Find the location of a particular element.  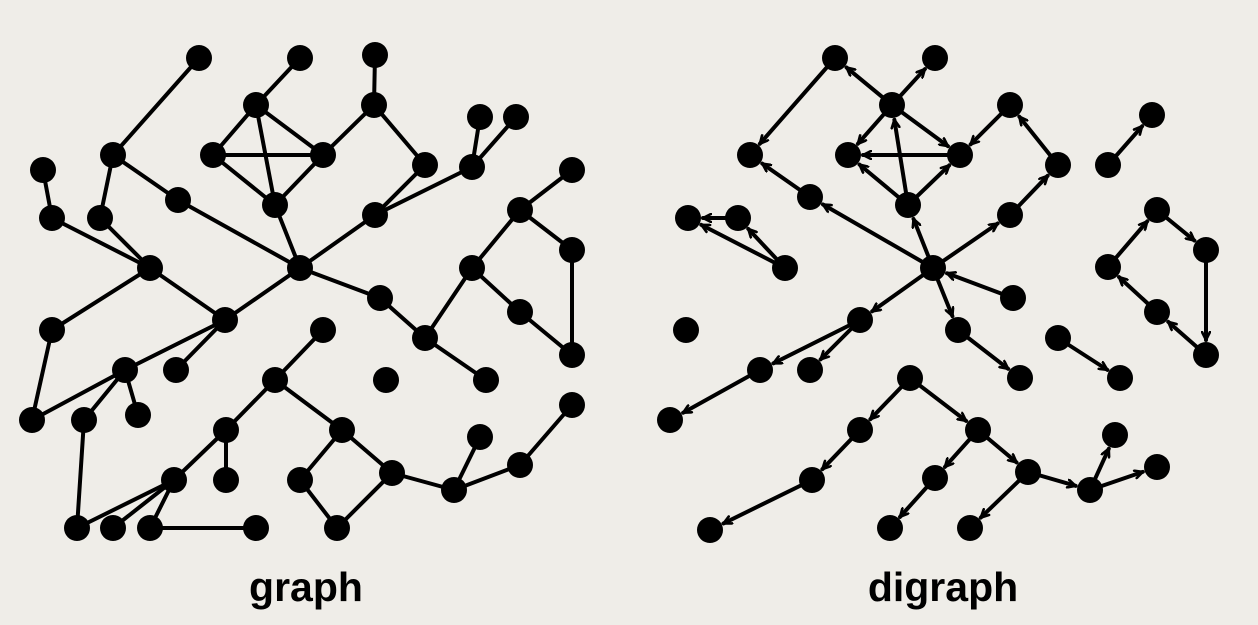

caption-digraph: digraph is located at coordinates (943, 587).